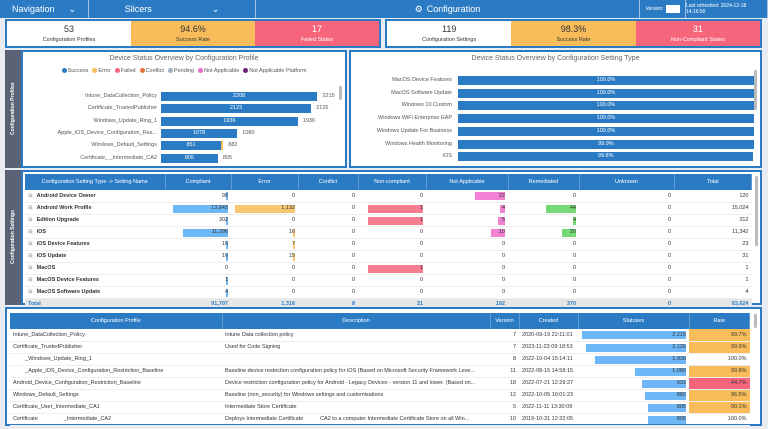  Describe the element at coordinates (44, 9) in the screenshot. I see `navigation-dropdown: Navigation ⌄` at that location.